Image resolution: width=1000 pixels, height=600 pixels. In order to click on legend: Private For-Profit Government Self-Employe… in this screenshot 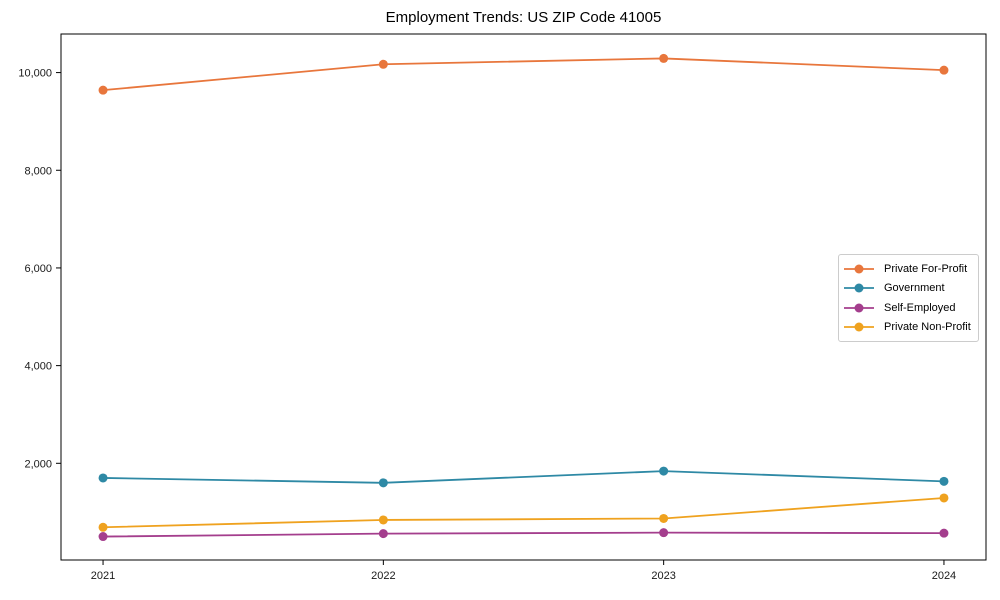, I will do `click(908, 298)`.